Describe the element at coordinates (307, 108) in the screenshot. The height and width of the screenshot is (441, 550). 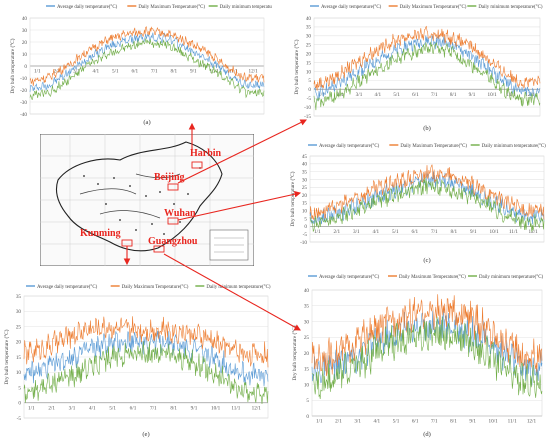
I see `y-tick-label: -10` at that location.